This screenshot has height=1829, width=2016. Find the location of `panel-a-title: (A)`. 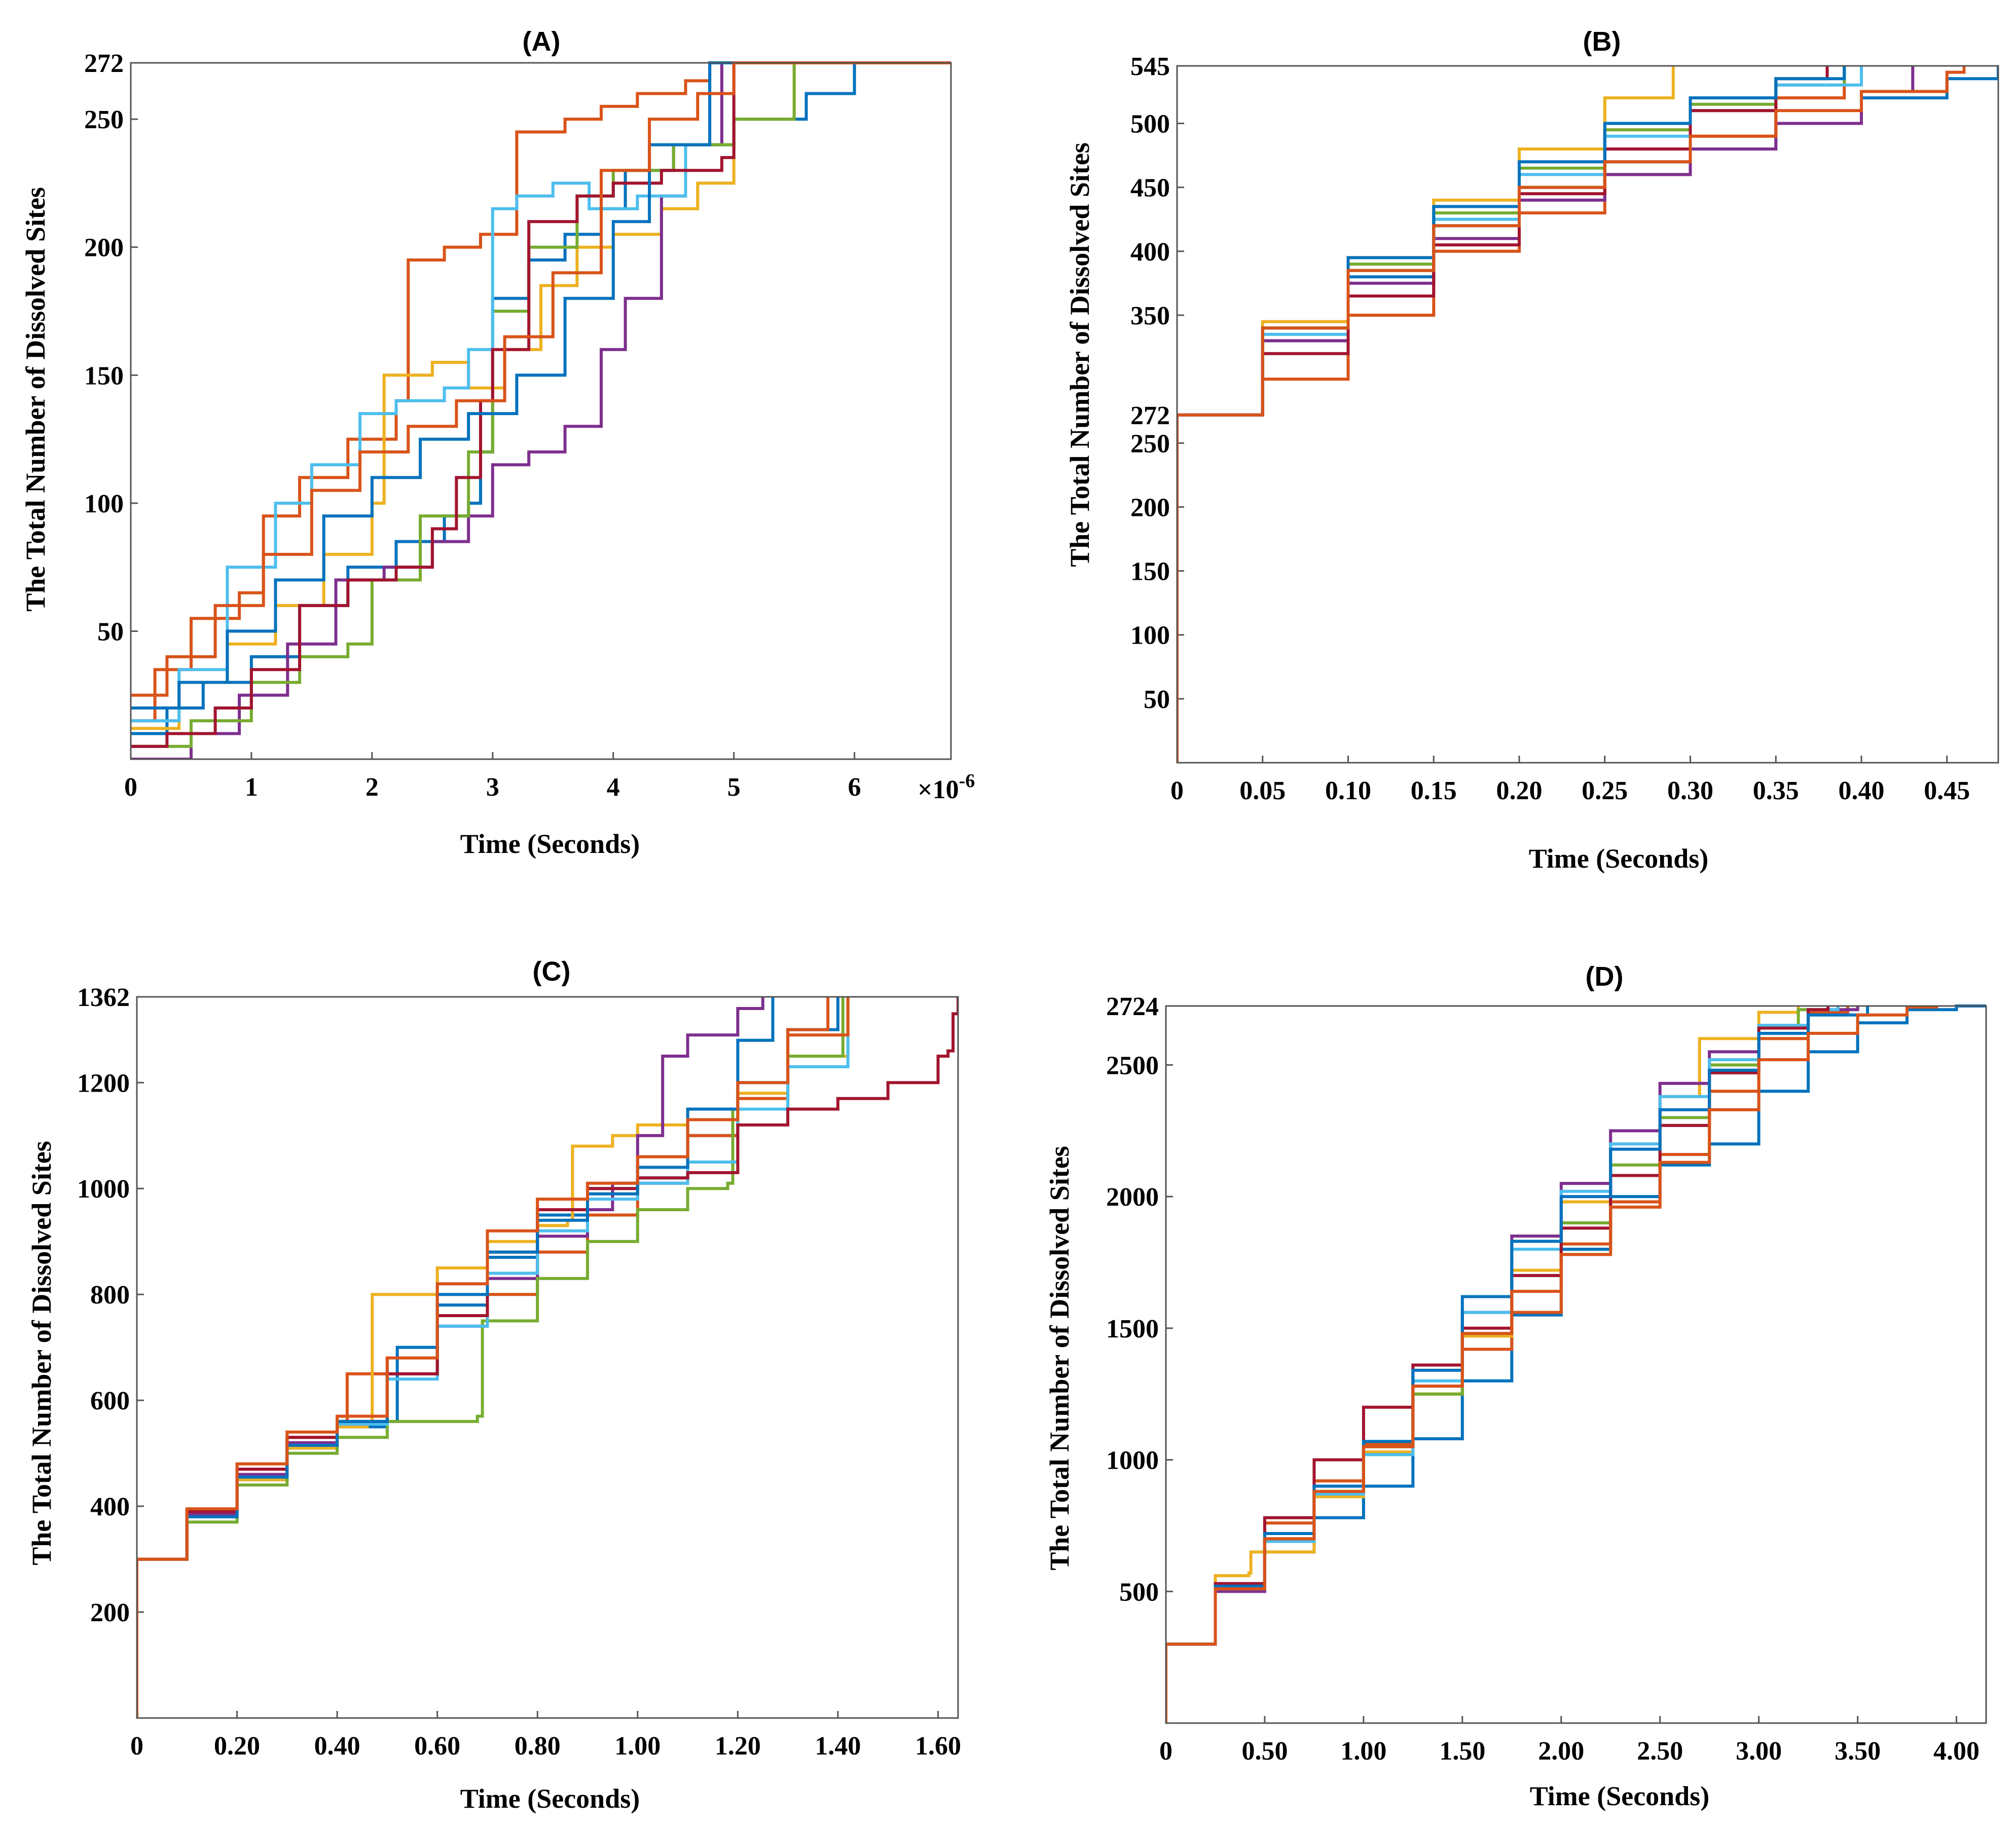

panel-a-title: (A) is located at coordinates (542, 41).